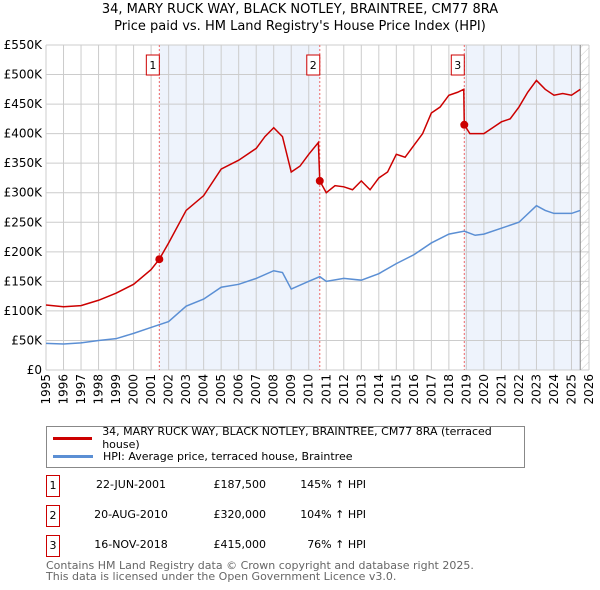 This screenshot has height=590, width=600. I want to click on x-tick-label: 2025, so click(571, 389).